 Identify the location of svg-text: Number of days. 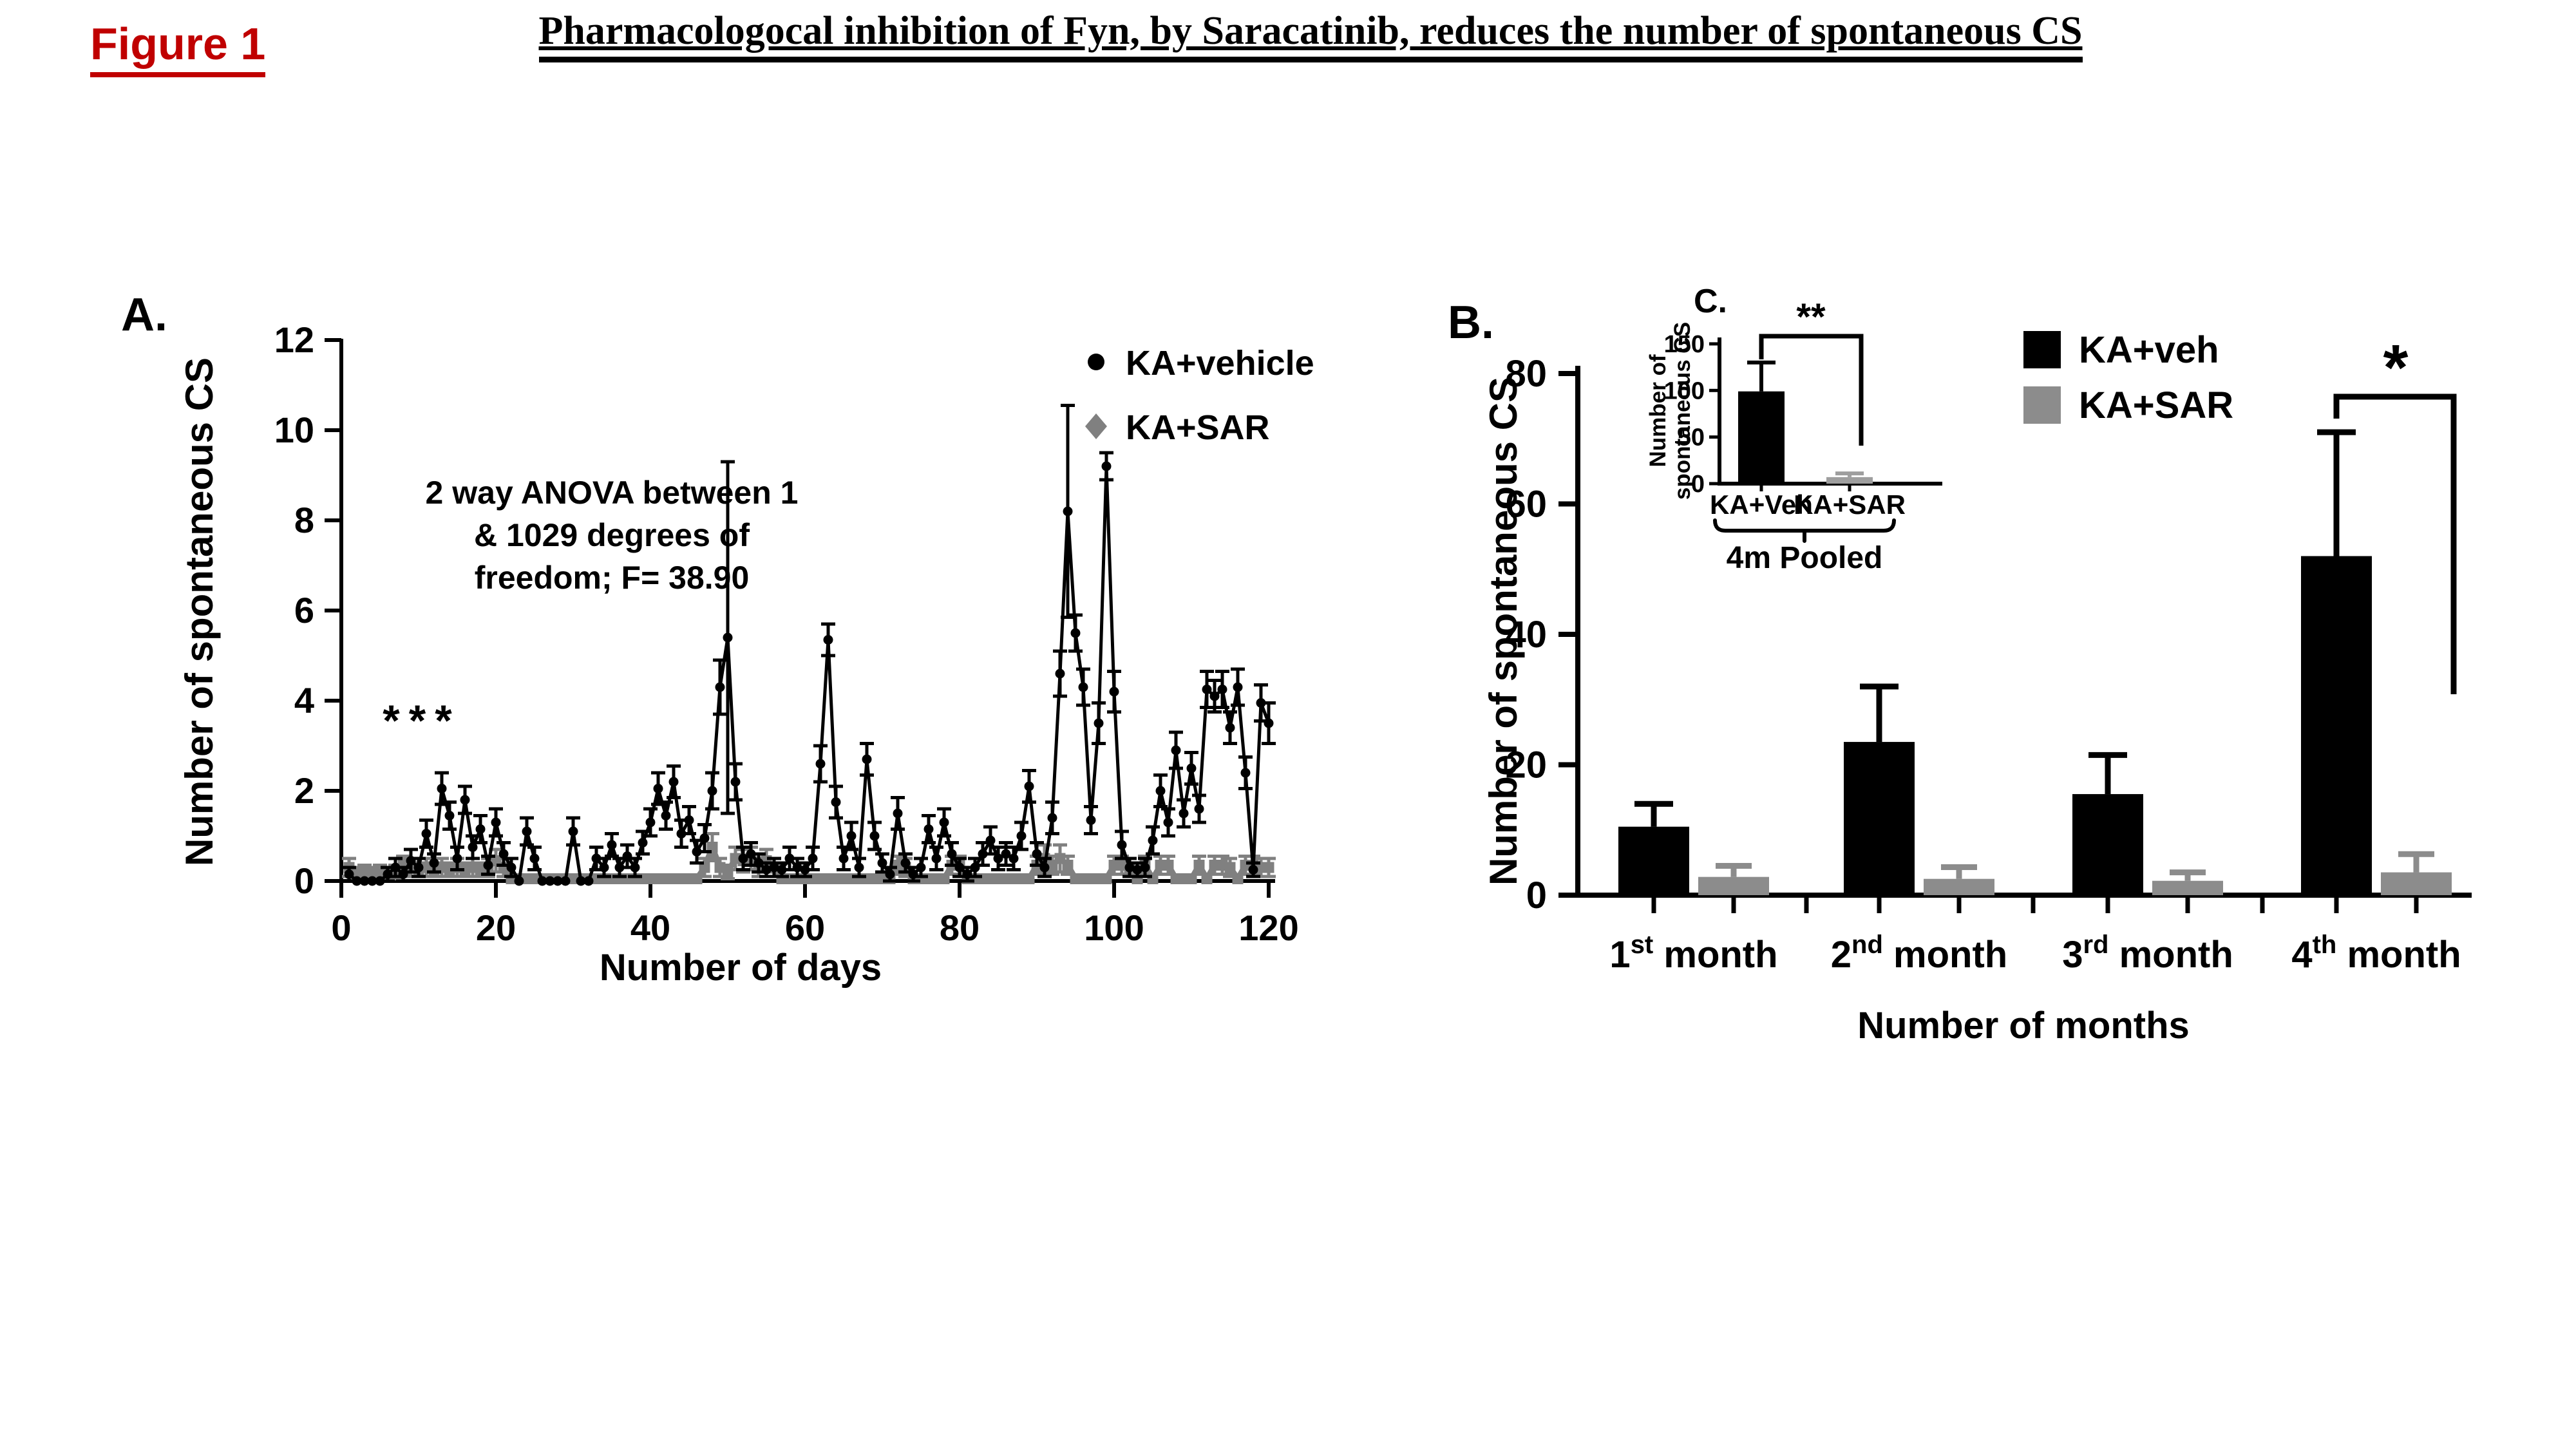
(741, 968).